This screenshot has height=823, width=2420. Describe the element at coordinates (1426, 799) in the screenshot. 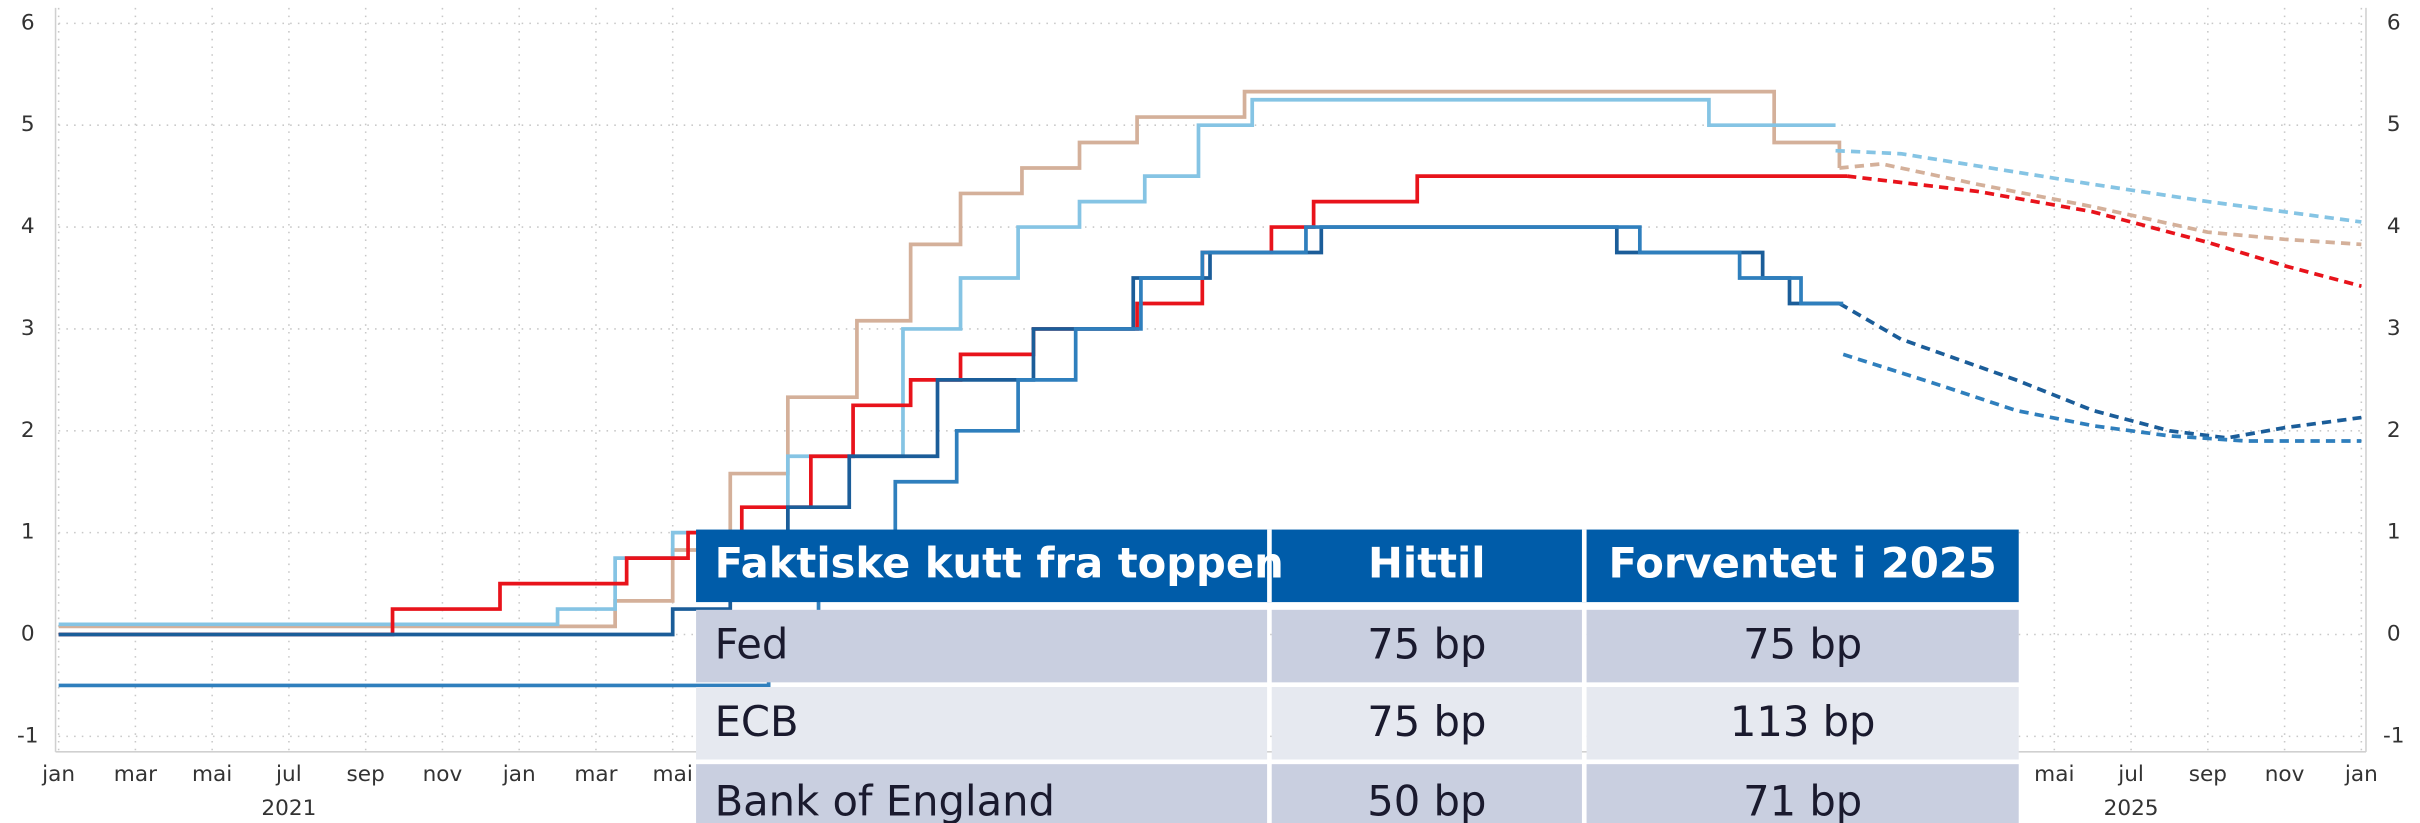

I see `table-cell: 50 bp` at that location.